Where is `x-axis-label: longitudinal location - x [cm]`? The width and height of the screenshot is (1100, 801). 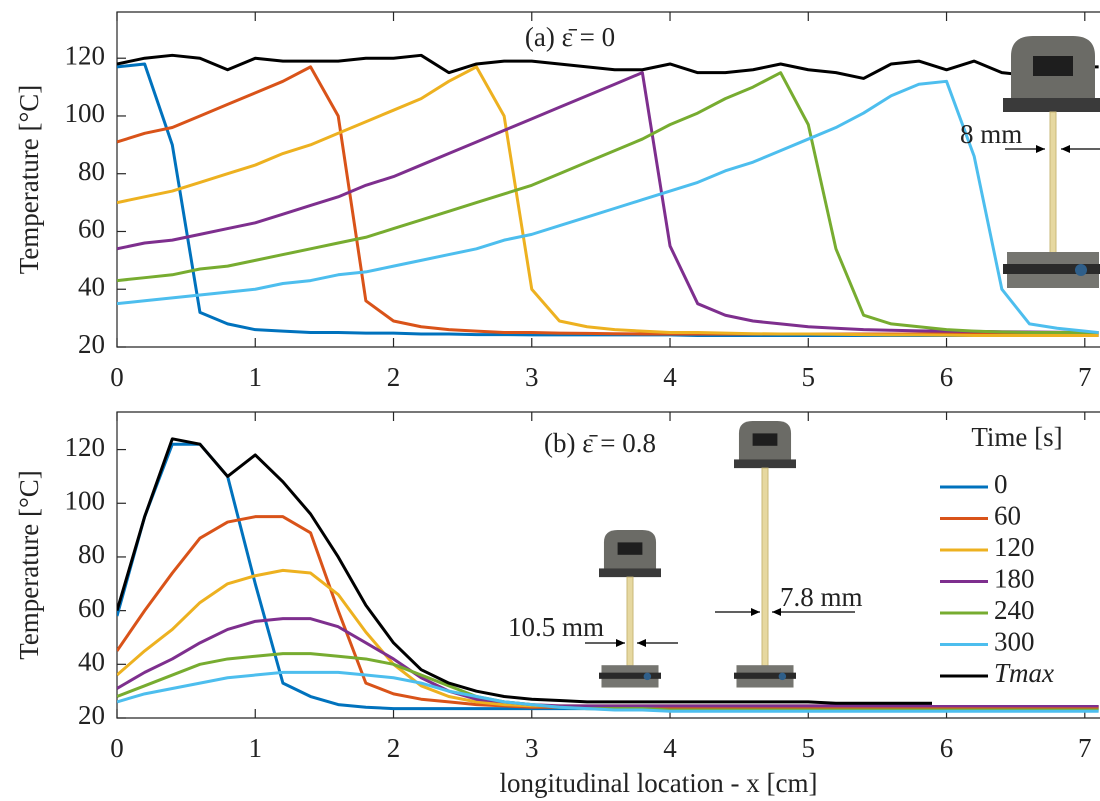
x-axis-label: longitudinal location - x [cm] is located at coordinates (659, 783).